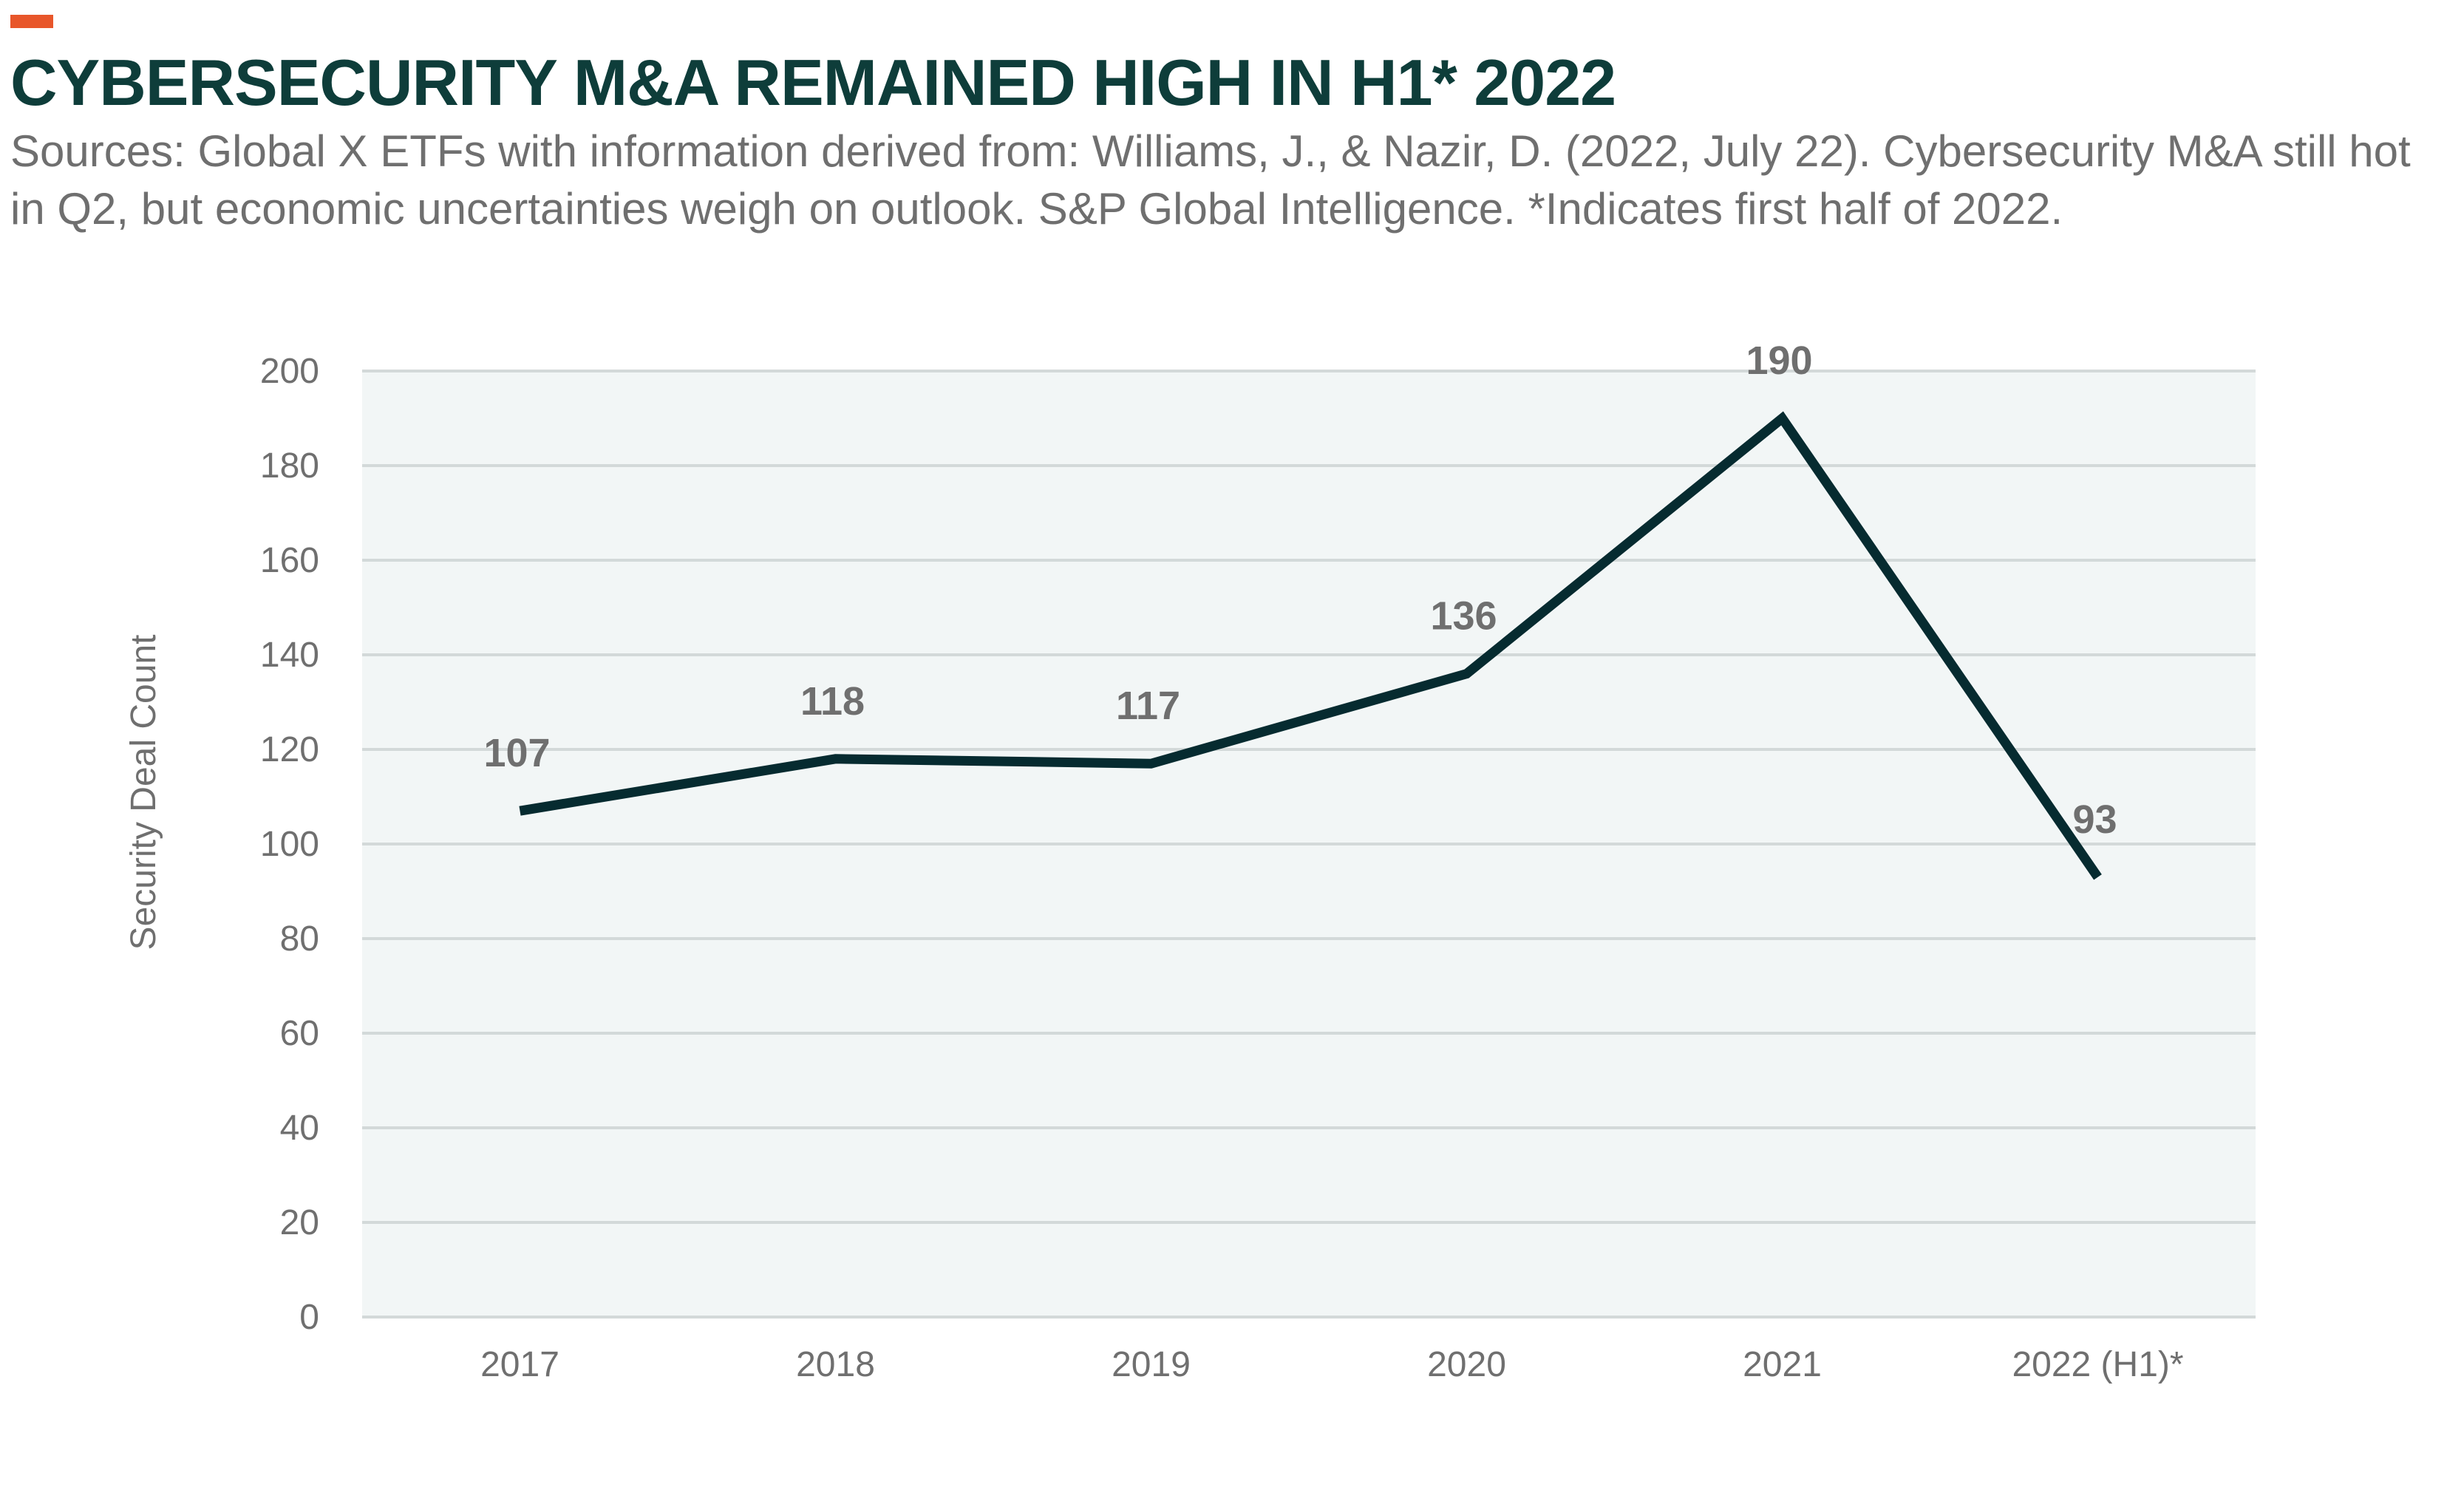 The height and width of the screenshot is (1487, 2464). I want to click on y-tick-label: 180, so click(289, 466).